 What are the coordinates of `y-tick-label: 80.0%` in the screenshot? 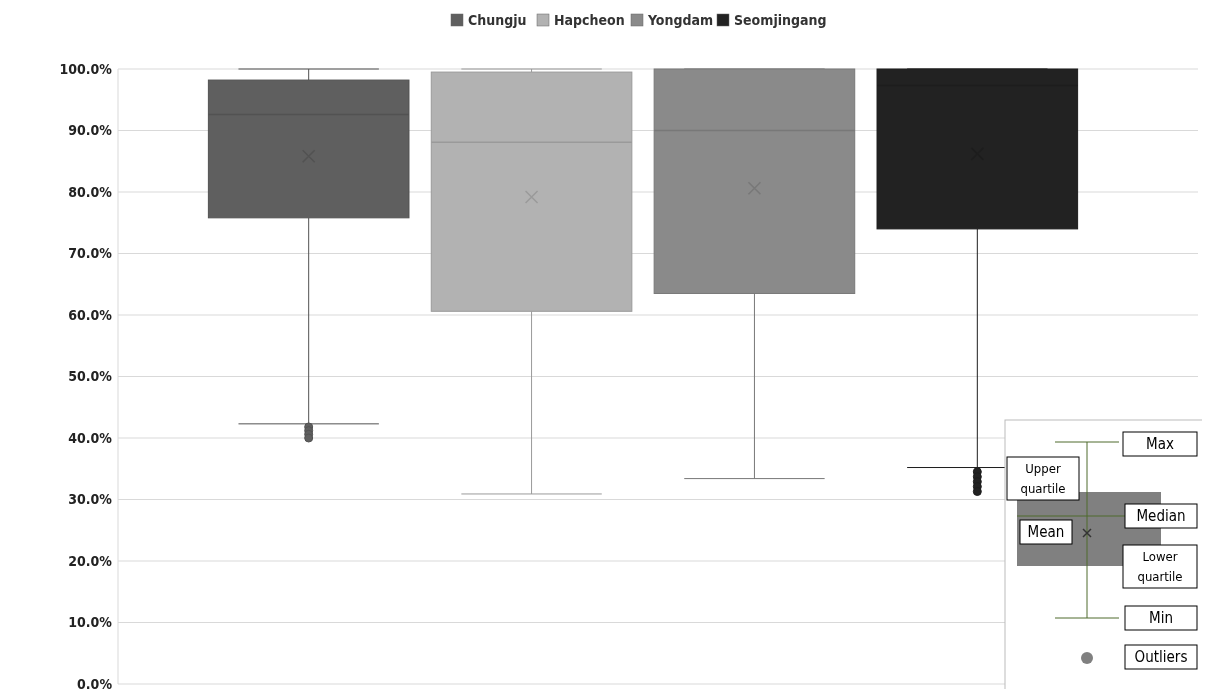 It's located at (90, 191).